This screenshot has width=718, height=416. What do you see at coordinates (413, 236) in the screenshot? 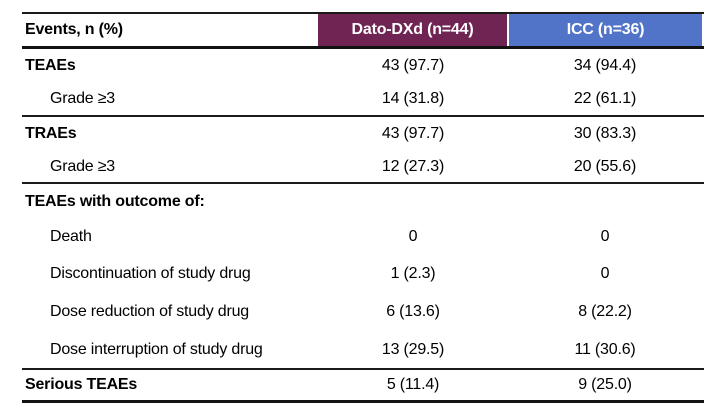
I see `dato-value: 0` at bounding box center [413, 236].